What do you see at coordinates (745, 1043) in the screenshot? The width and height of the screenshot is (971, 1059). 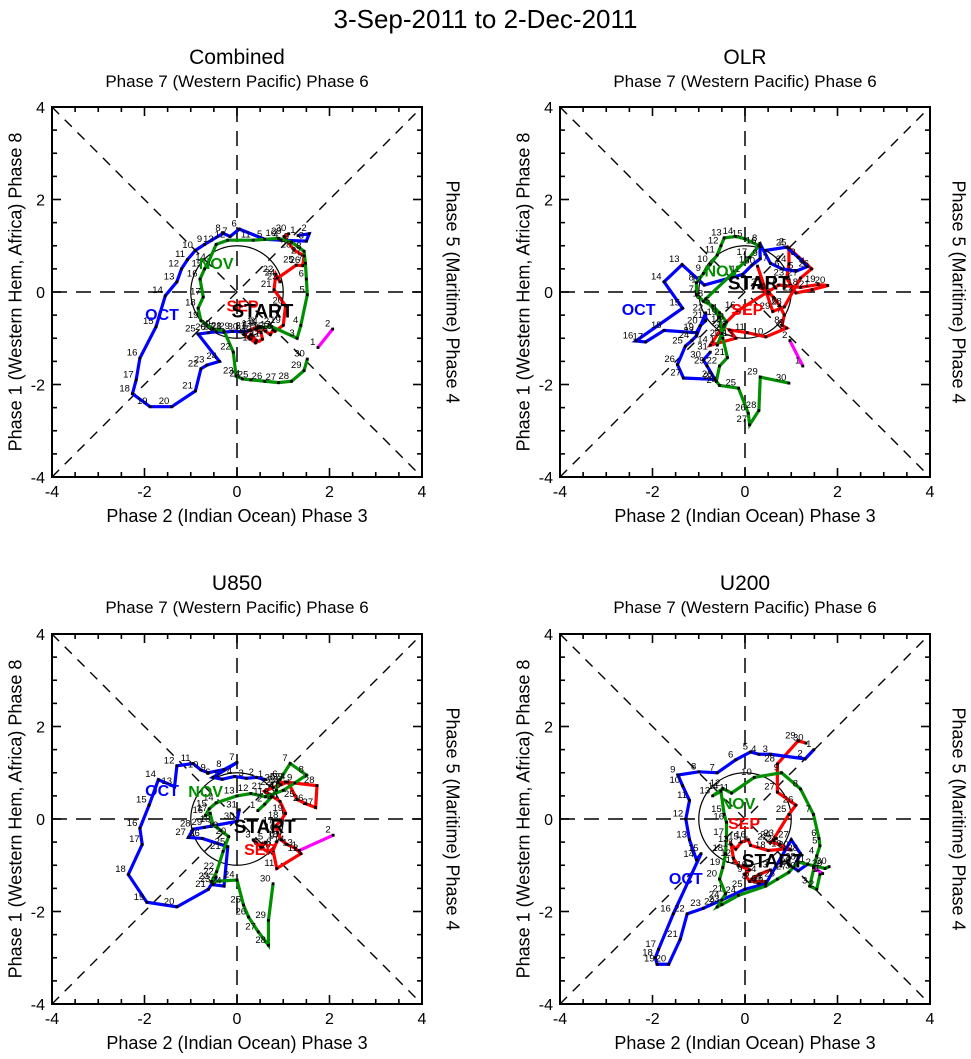 I see `panel-u200-bottom-axis-label: Phase 2 (Indian Ocean) Phase 3` at bounding box center [745, 1043].